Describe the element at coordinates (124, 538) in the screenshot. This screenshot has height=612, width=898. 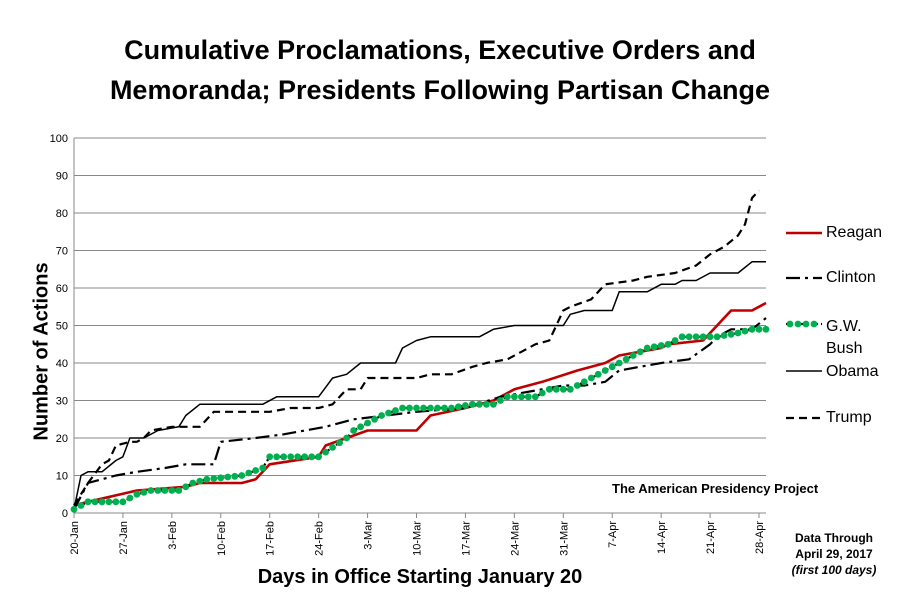
I see `x-tick-label-27-Jan: 27-Jan` at that location.